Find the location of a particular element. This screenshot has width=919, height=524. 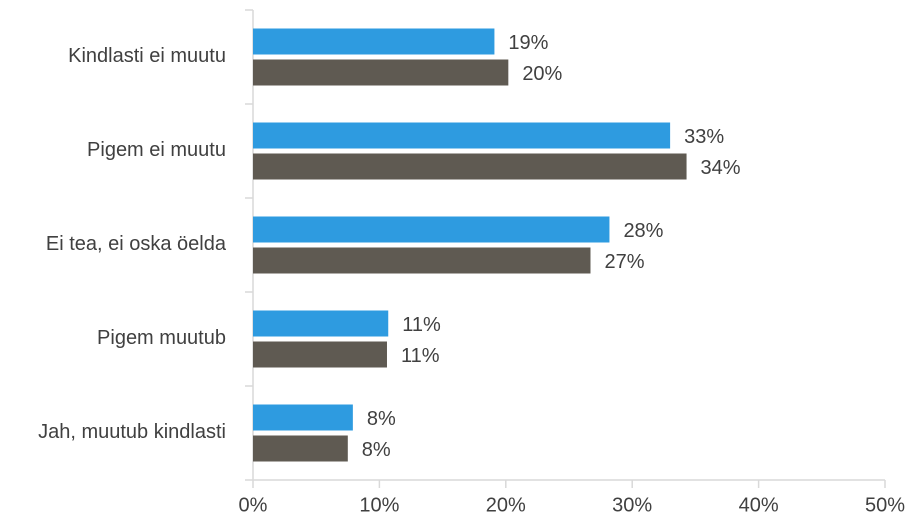

label-line: Ei tea, ei oska öelda is located at coordinates (136, 244).